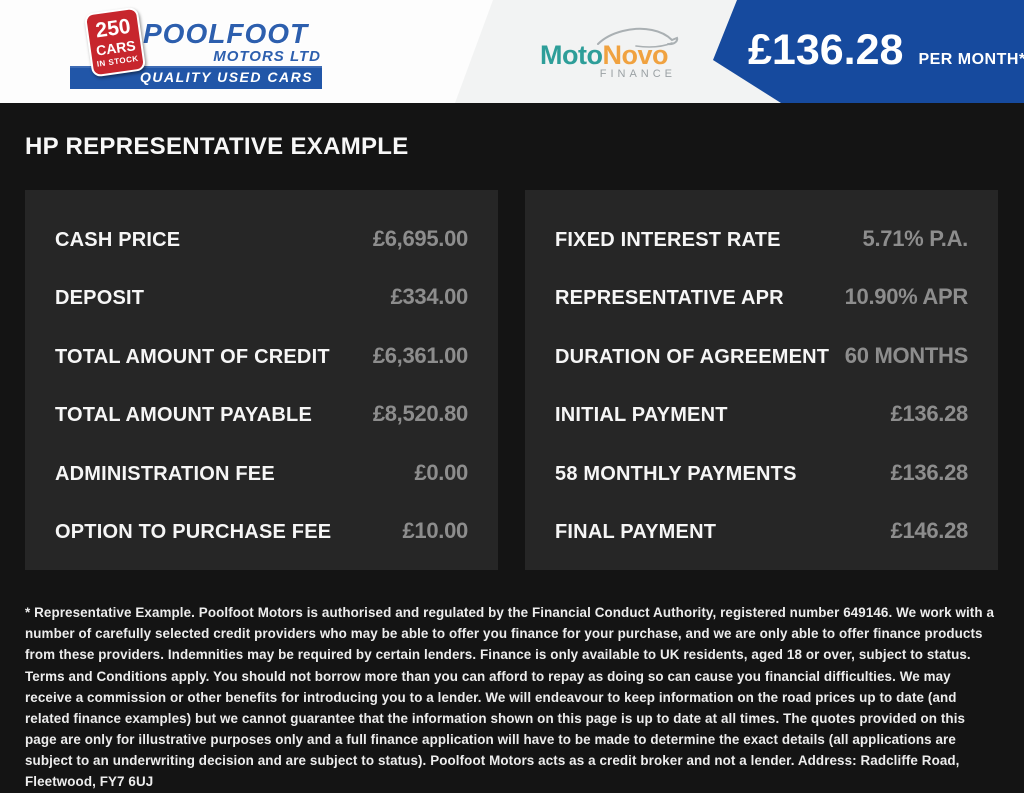  Describe the element at coordinates (637, 74) in the screenshot. I see `finance-brand-subtitle: FINANCE` at that location.